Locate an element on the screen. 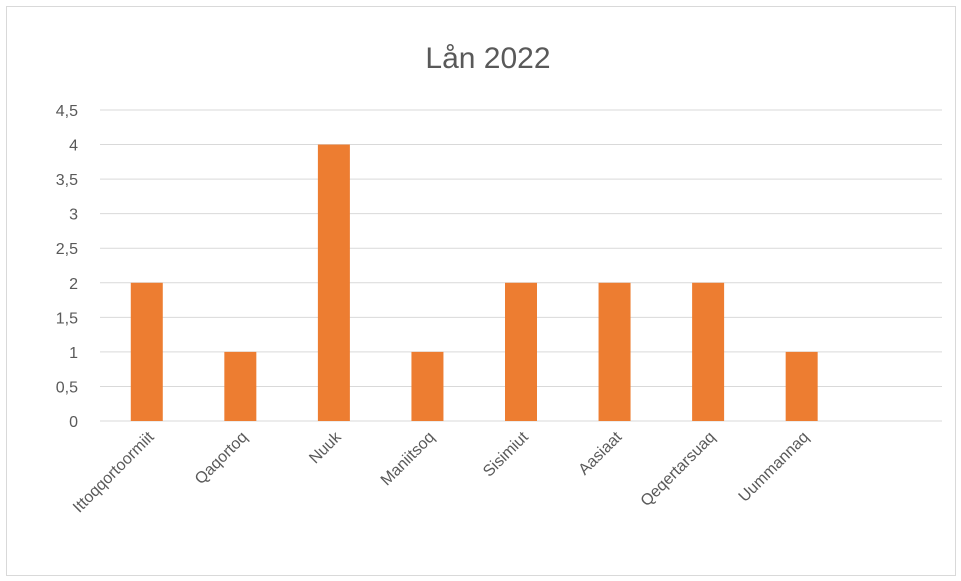  y-tick-label: 2,5 is located at coordinates (67, 249).